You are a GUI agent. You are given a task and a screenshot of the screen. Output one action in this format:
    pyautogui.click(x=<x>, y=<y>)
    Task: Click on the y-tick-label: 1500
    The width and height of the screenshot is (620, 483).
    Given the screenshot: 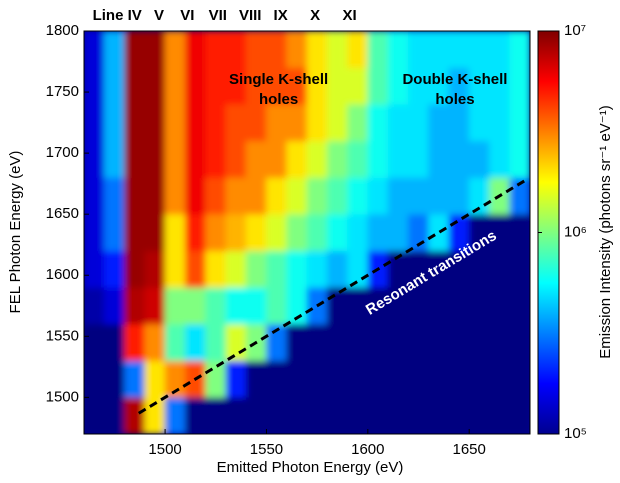 What is the action you would take?
    pyautogui.click(x=62, y=396)
    